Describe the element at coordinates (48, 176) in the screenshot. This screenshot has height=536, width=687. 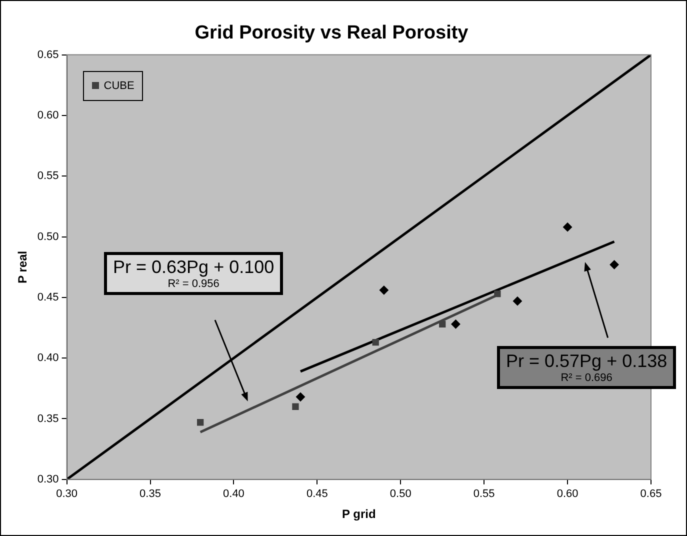
I see `y-tick-label: 0.55` at that location.